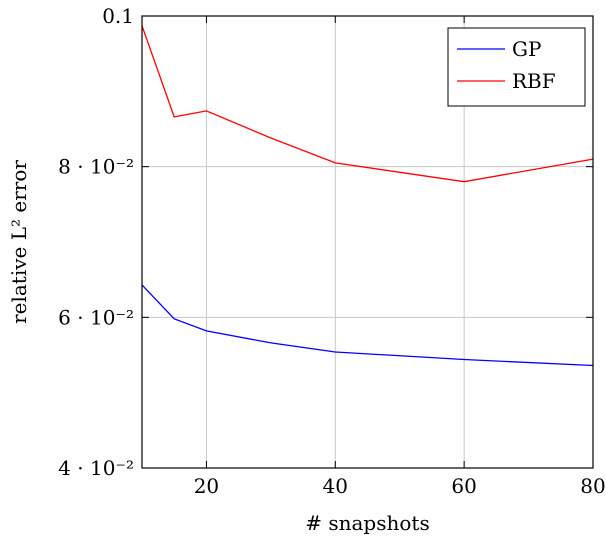  I want to click on y-axis-title: relative L² error, so click(19, 242).